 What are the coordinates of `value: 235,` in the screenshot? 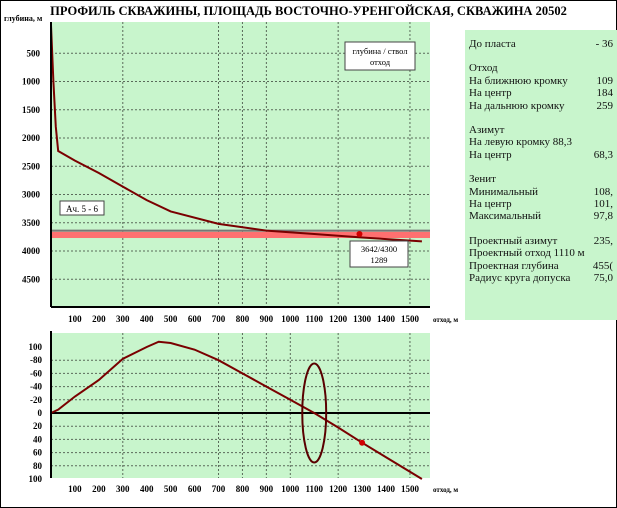 It's located at (603, 240).